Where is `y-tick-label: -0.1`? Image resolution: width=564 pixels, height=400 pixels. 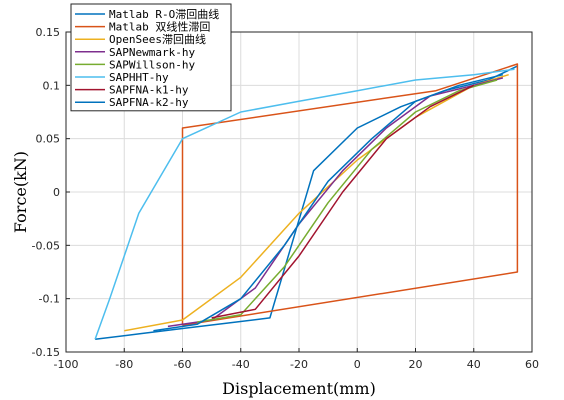 y-tick-label: -0.1 is located at coordinates (49, 299).